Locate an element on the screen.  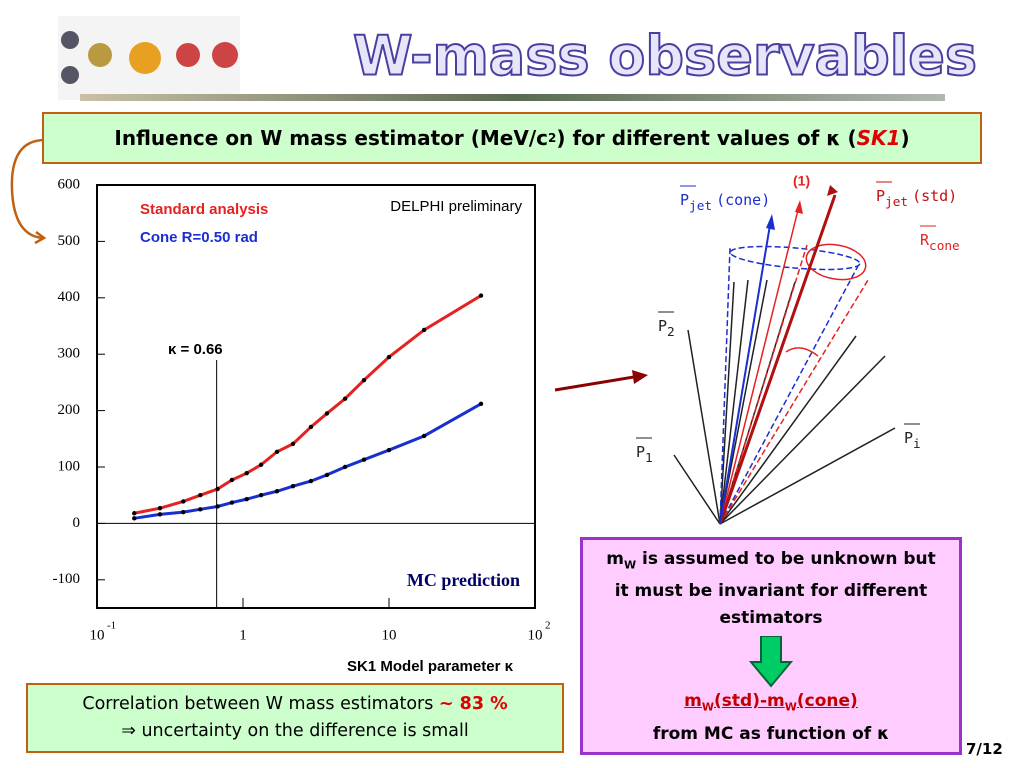
down-arrow is located at coordinates (771, 662).